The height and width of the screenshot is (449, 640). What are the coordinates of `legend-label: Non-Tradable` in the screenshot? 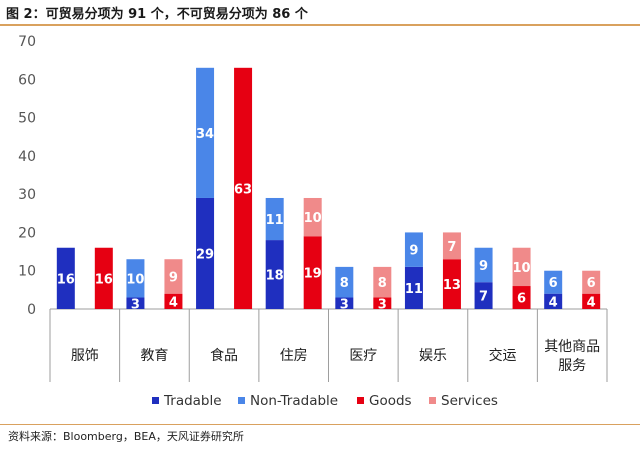 It's located at (294, 401).